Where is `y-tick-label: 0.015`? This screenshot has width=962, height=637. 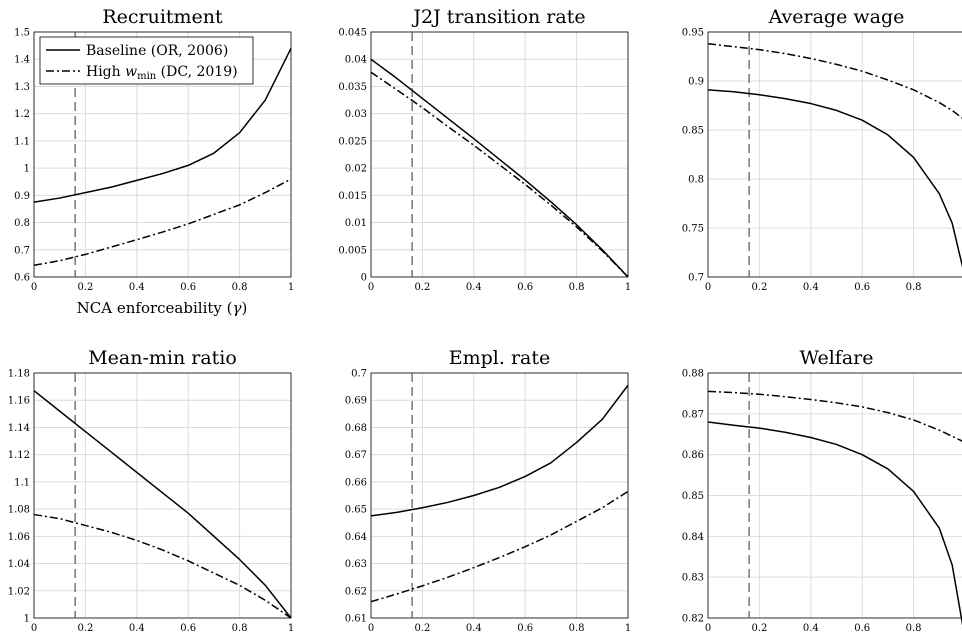
y-tick-label: 0.015 is located at coordinates (352, 196).